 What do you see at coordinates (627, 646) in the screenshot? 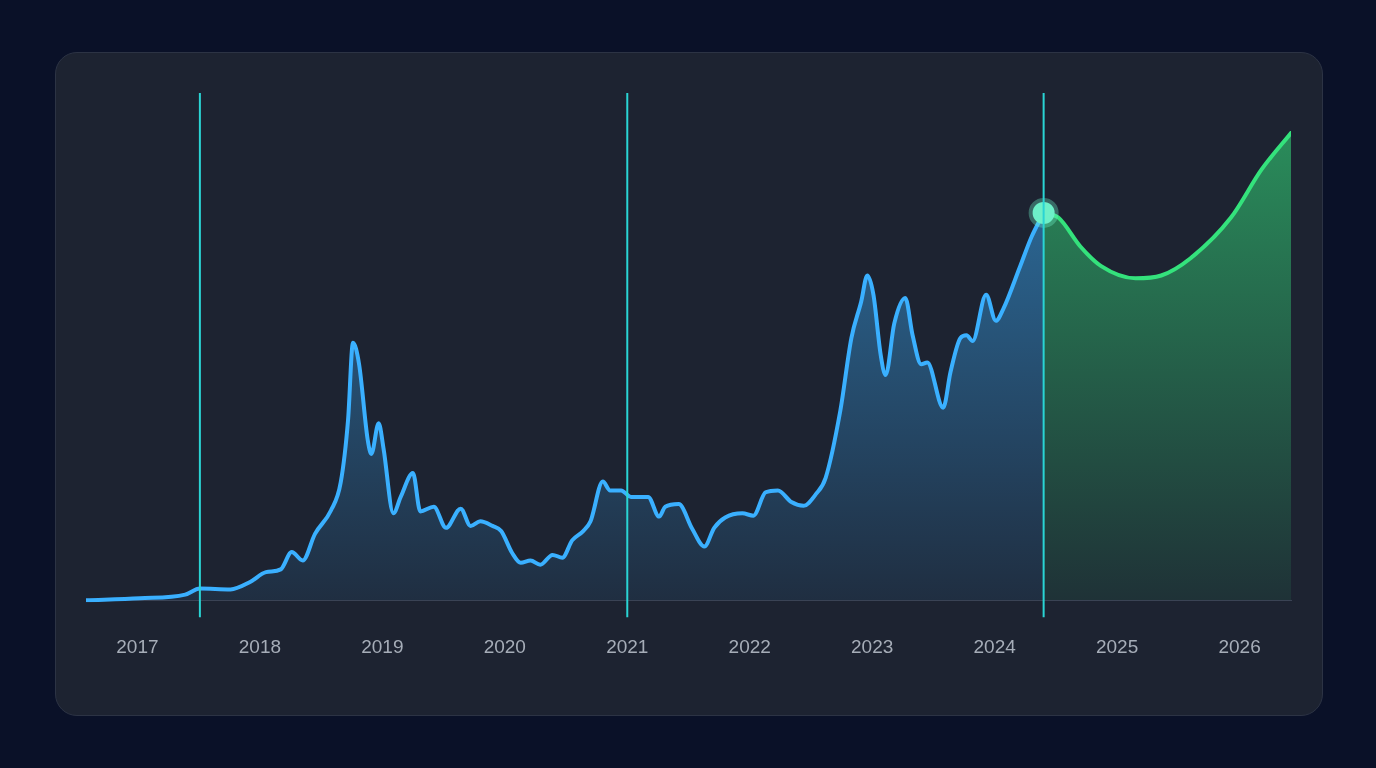
I see `x-tick-label: 2021` at bounding box center [627, 646].